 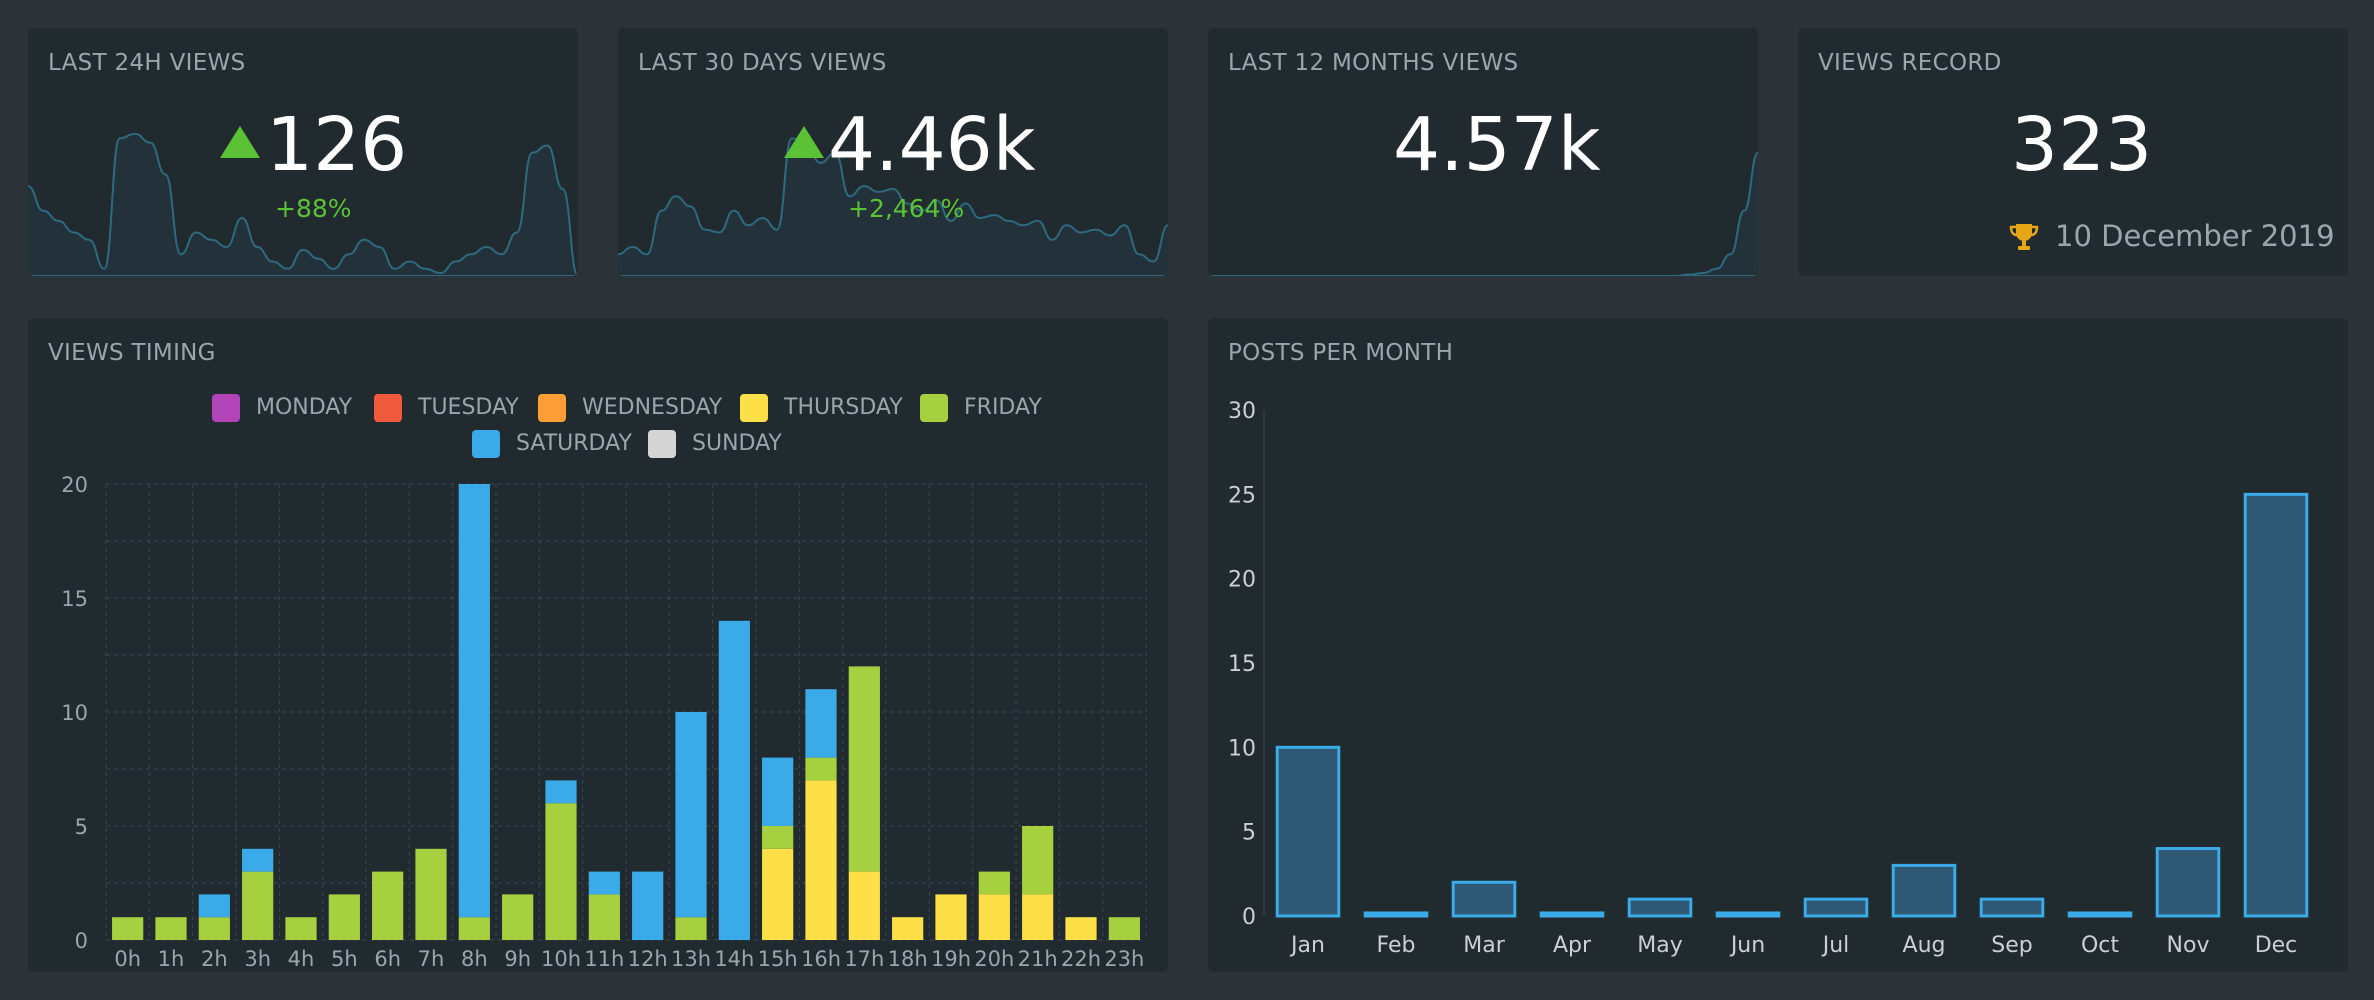 I want to click on bar-dec, so click(x=2276, y=705).